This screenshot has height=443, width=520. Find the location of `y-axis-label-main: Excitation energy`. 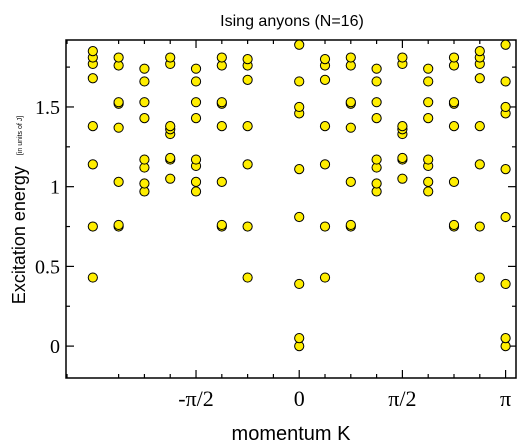

y-axis-label-main: Excitation energy is located at coordinates (19, 235).